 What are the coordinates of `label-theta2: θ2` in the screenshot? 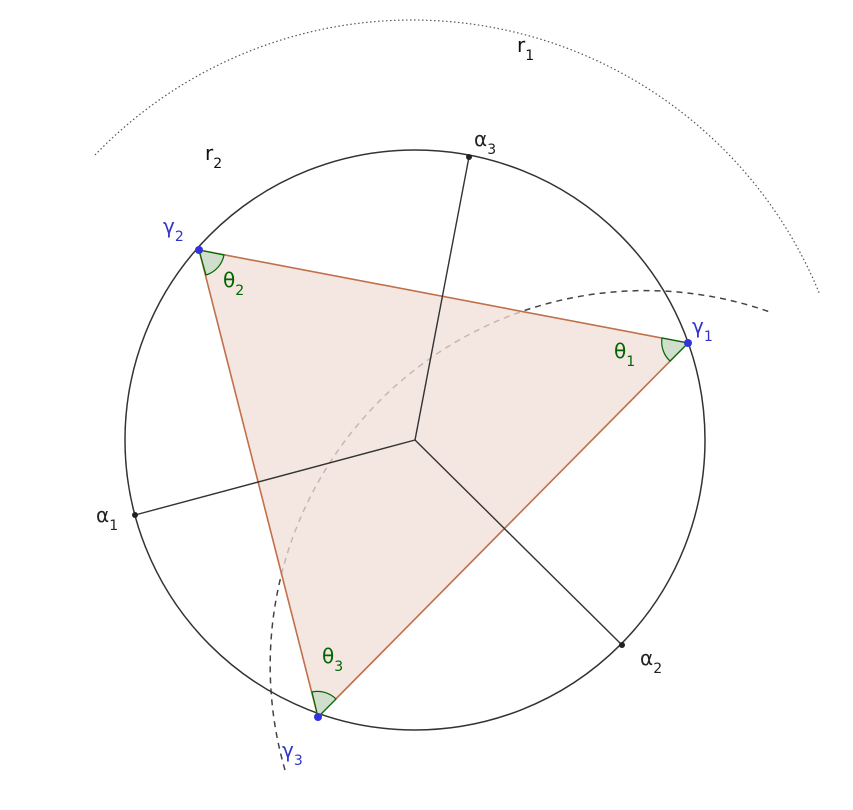 It's located at (233, 283).